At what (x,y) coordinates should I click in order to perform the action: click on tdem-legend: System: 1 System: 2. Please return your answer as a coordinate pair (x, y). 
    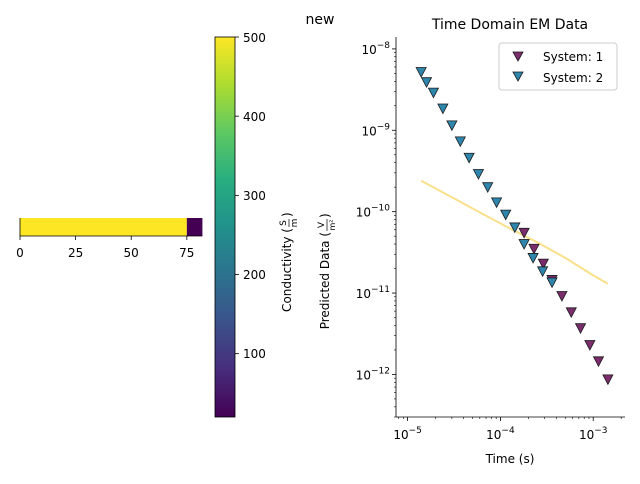
    Looking at the image, I should click on (558, 66).